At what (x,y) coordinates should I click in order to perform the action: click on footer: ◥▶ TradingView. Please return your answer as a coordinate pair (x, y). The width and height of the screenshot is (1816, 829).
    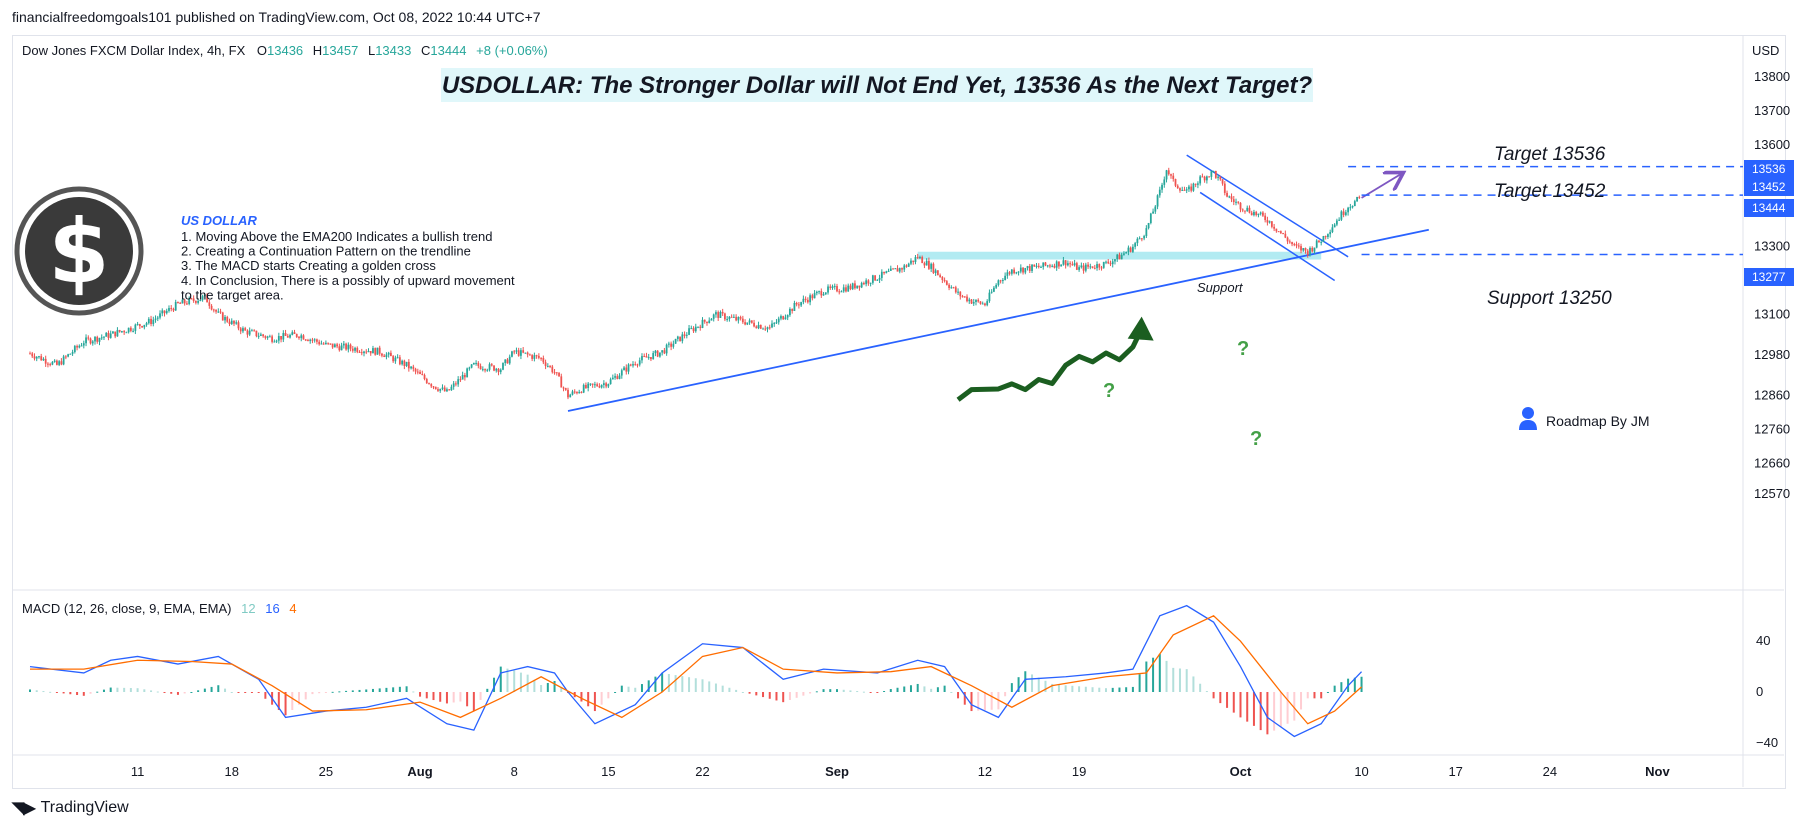
    Looking at the image, I should click on (70, 808).